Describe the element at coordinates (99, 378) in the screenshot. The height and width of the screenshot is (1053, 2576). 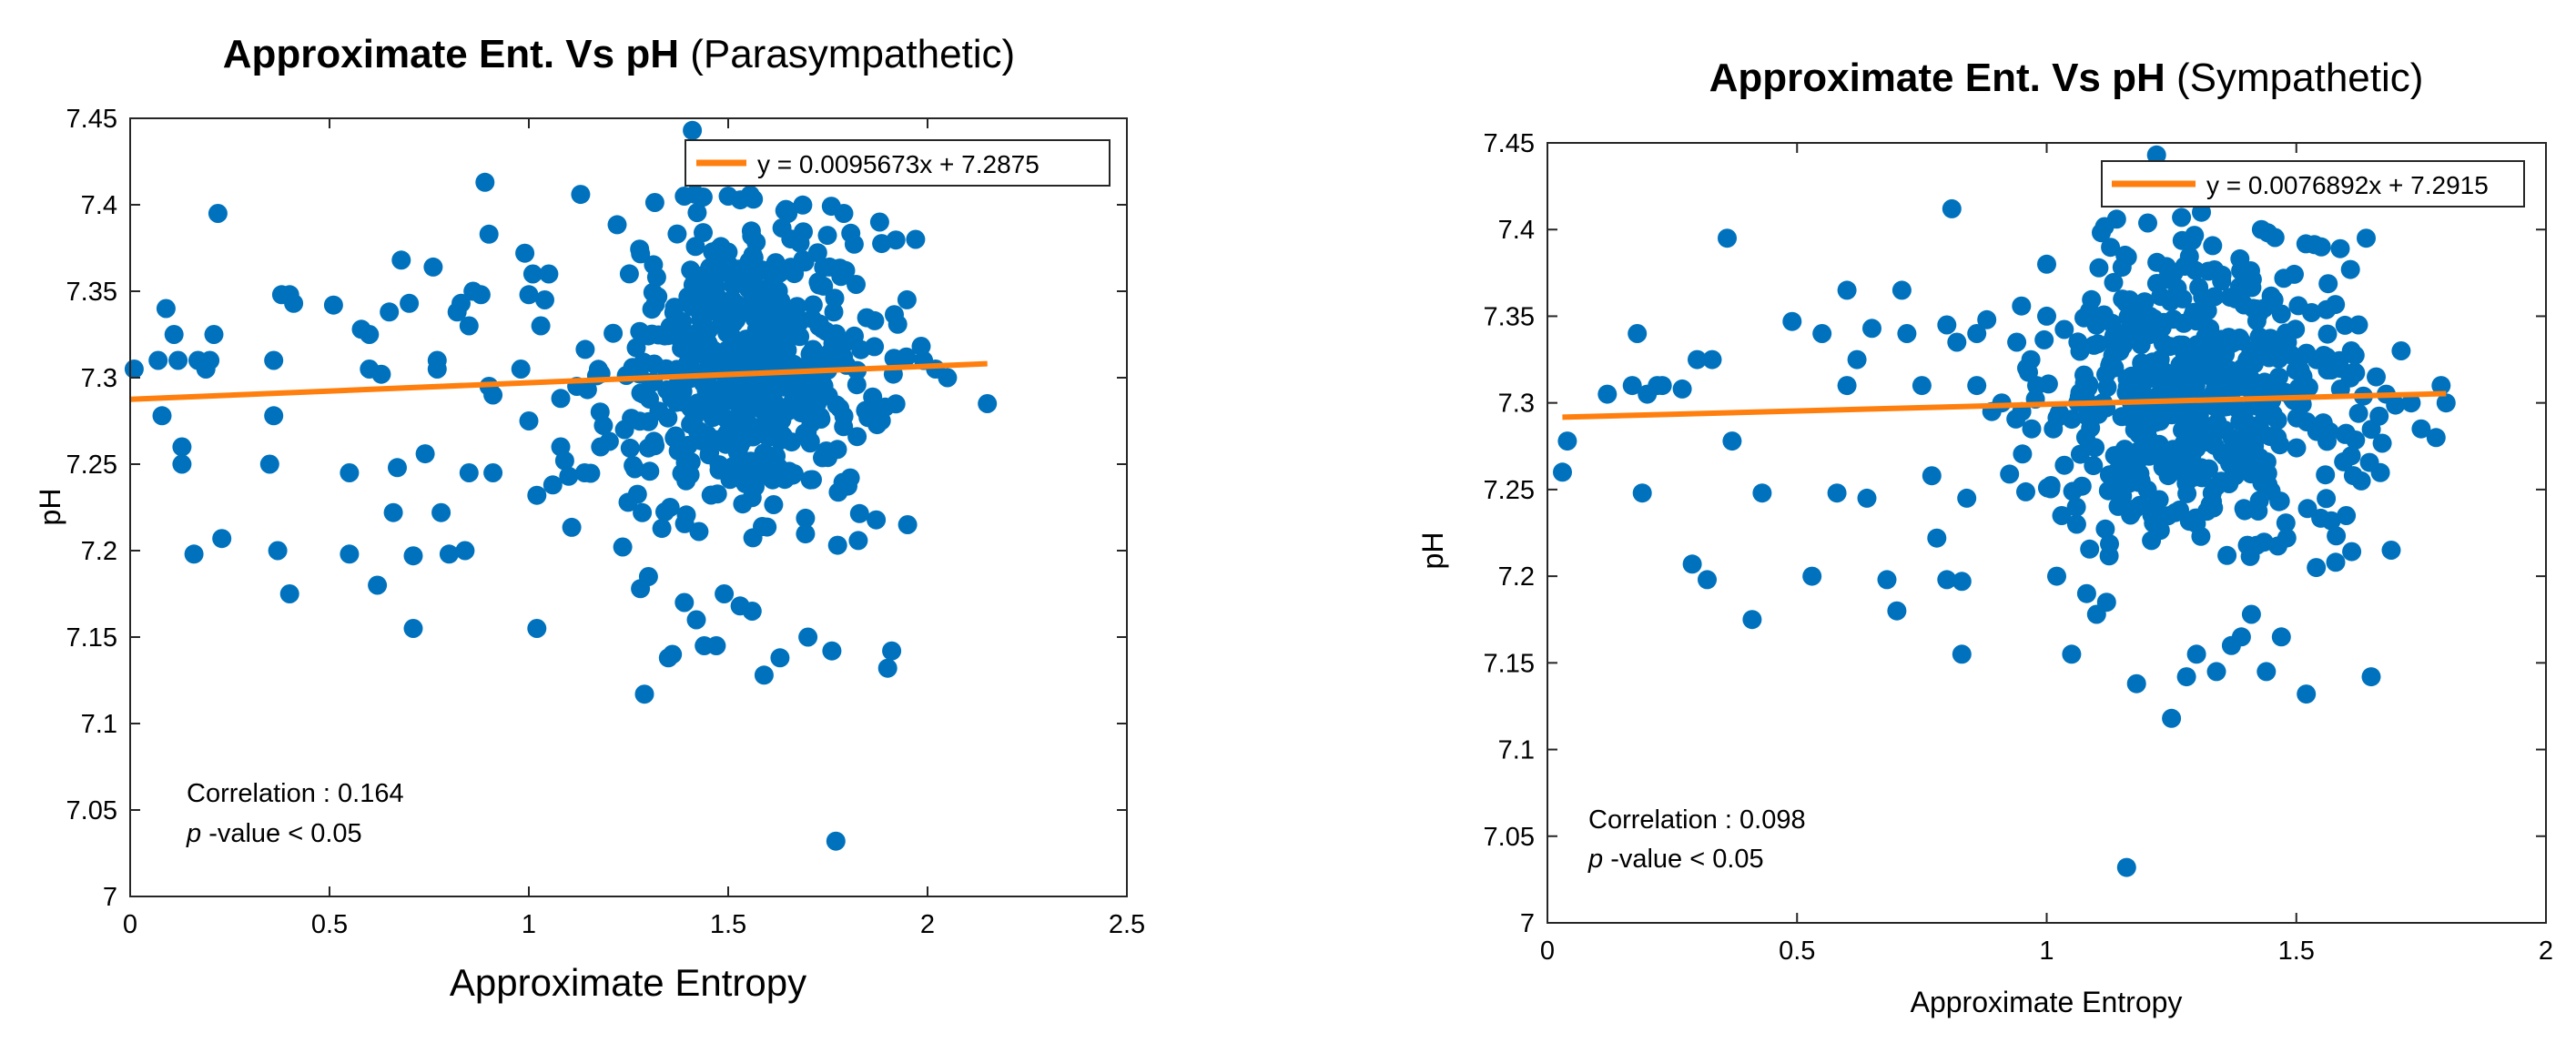
I see `y-tick-label: 7.3` at that location.